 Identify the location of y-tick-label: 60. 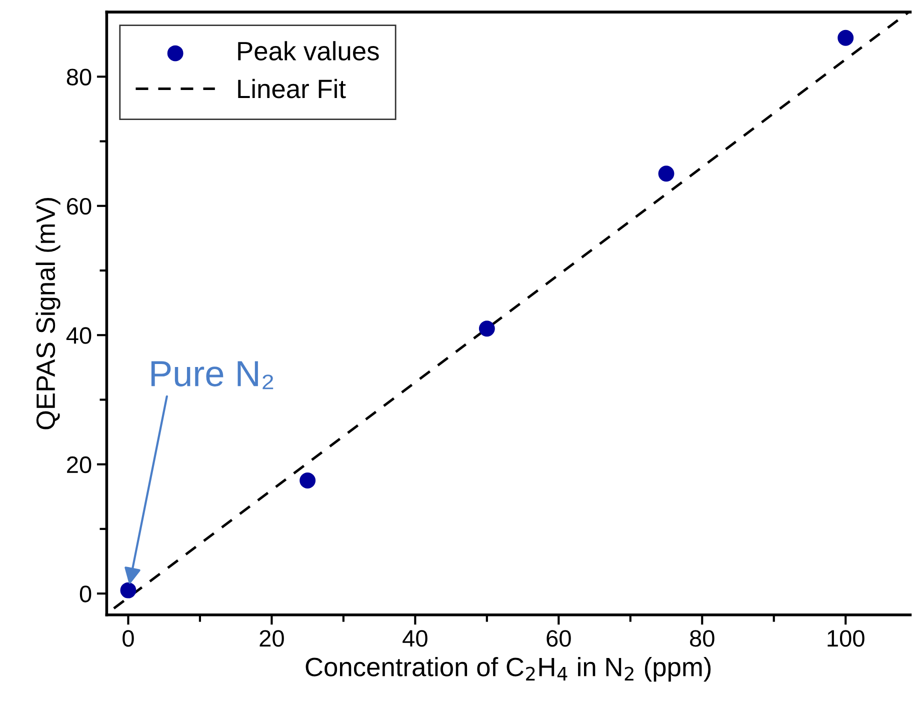
(79, 206).